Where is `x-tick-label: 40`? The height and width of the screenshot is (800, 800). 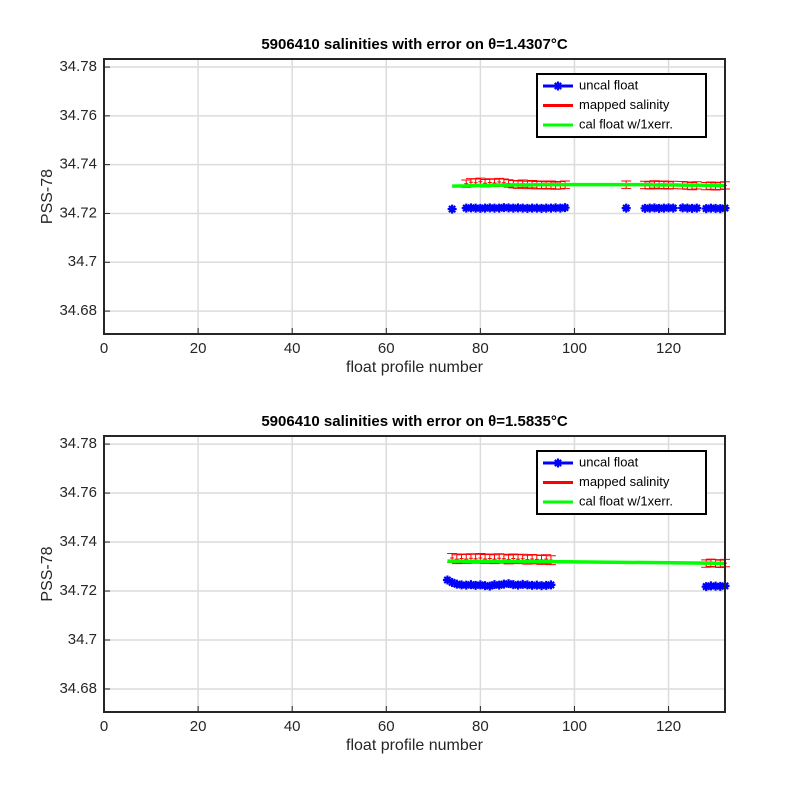
x-tick-label: 40 is located at coordinates (292, 726).